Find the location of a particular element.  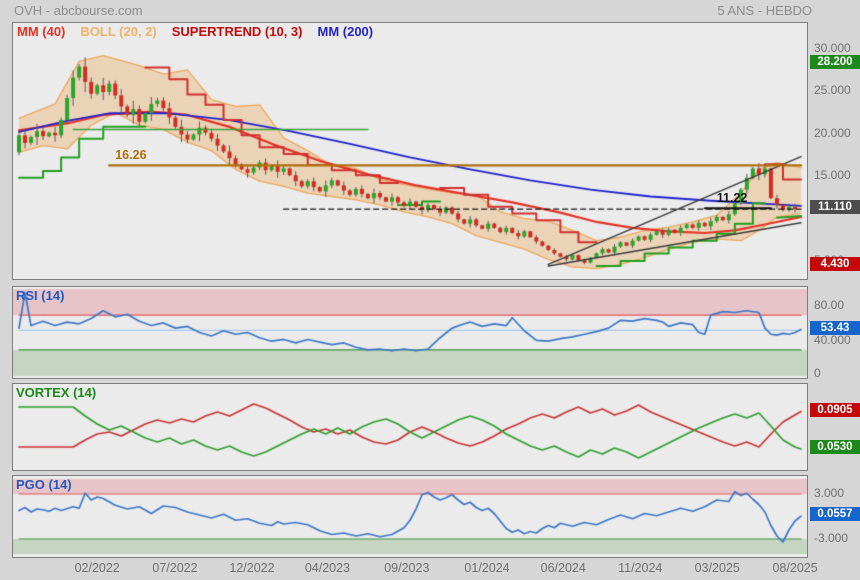

value-badge-rsi: 53.43 is located at coordinates (835, 327).